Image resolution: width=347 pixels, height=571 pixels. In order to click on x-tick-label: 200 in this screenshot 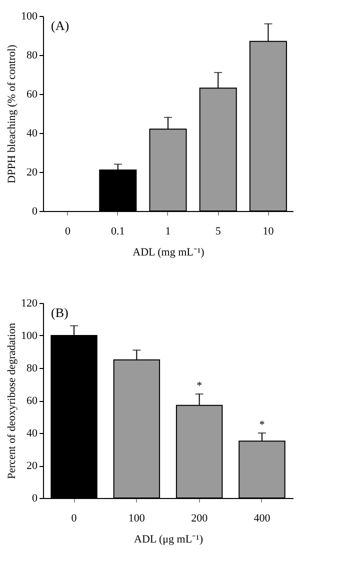, I will do `click(199, 518)`.